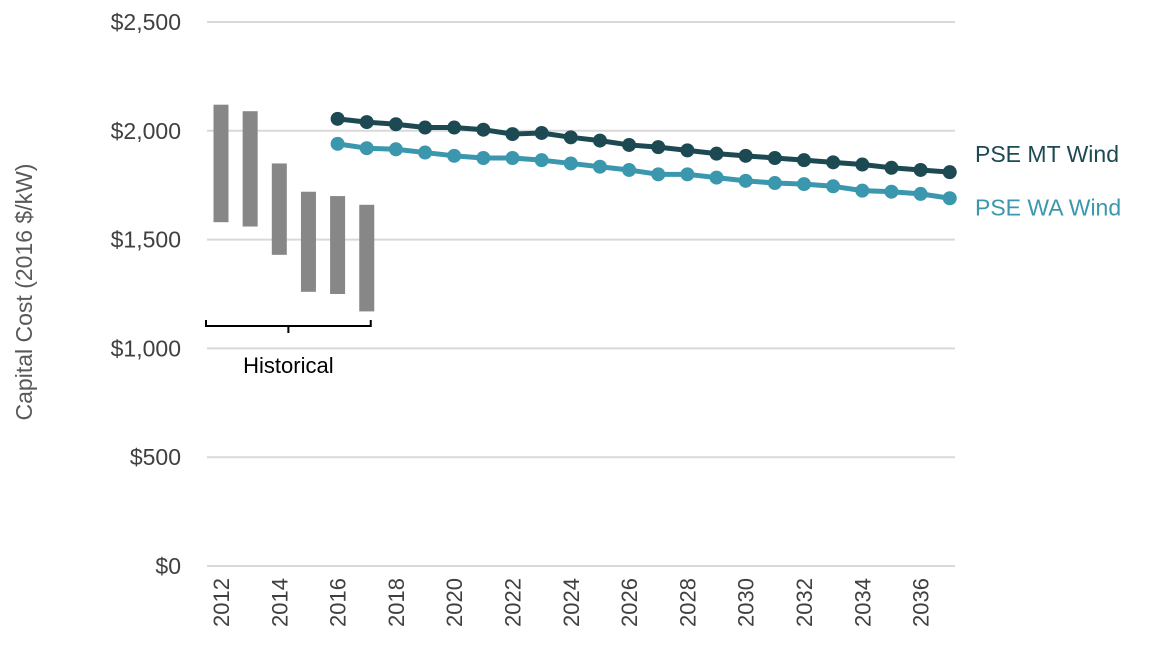 This screenshot has width=1156, height=651. What do you see at coordinates (168, 566) in the screenshot?
I see `y-tick-label: $0` at bounding box center [168, 566].